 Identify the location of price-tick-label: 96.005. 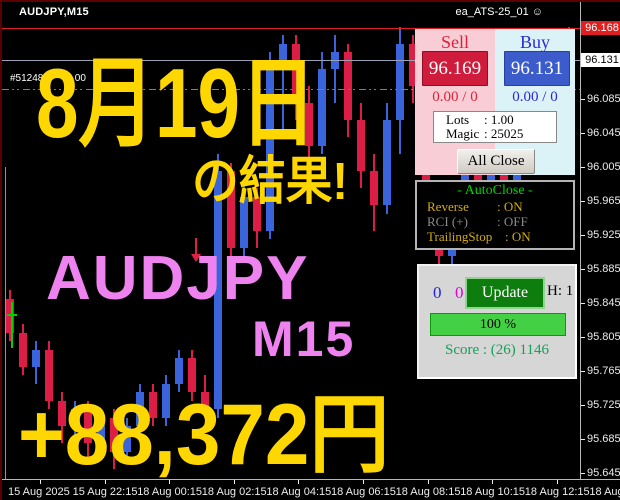
(603, 167).